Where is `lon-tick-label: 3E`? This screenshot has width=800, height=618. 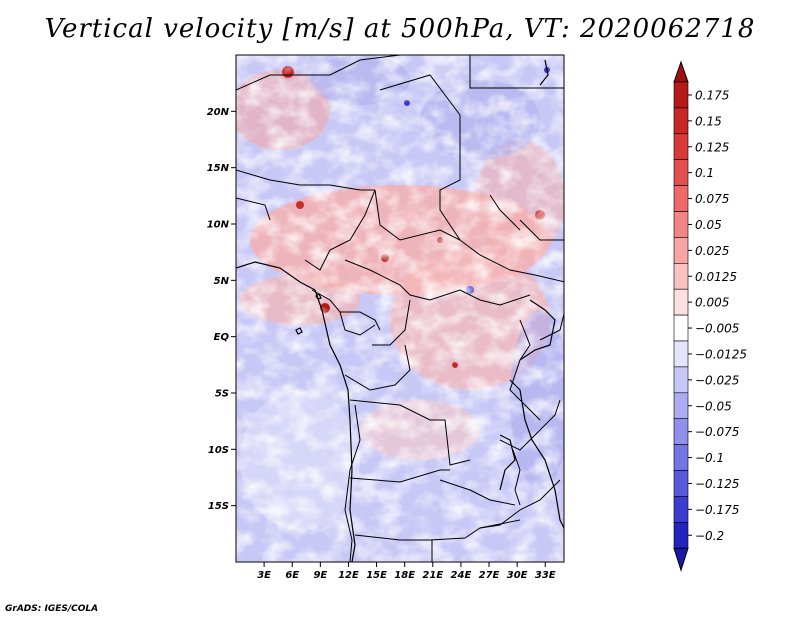
lon-tick-label: 3E is located at coordinates (264, 575).